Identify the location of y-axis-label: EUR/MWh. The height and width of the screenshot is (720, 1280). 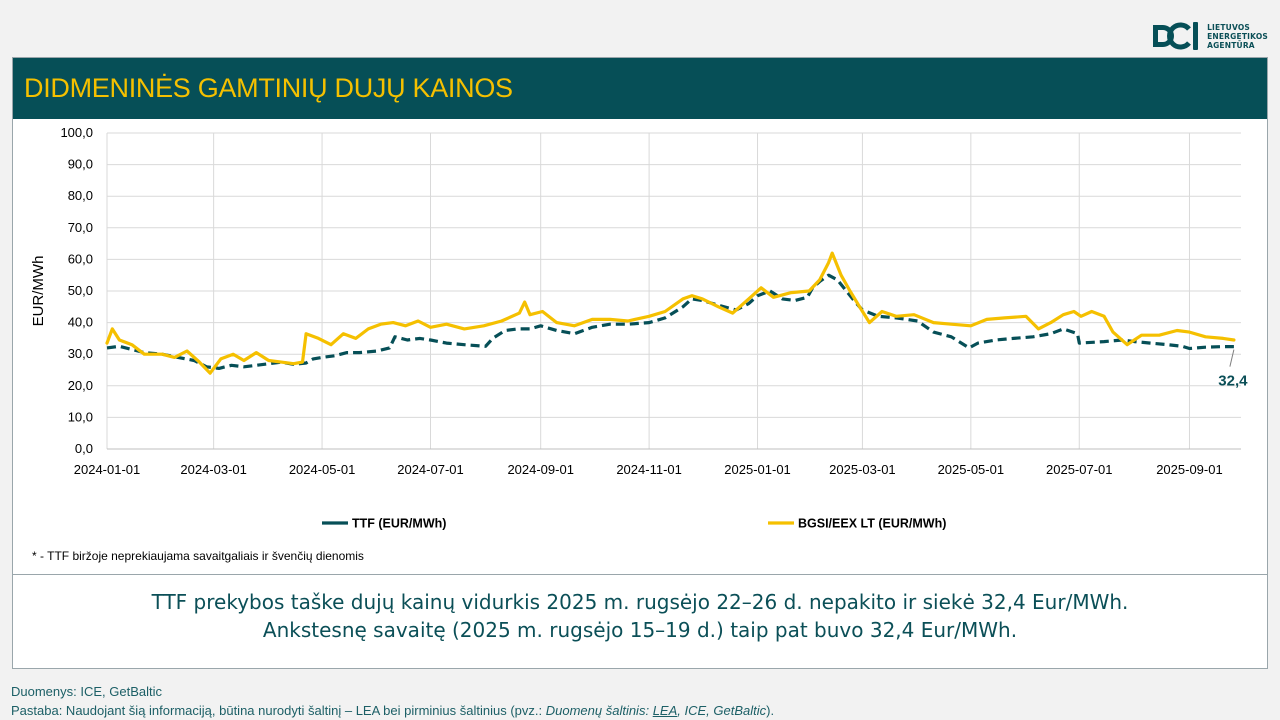
(38, 291).